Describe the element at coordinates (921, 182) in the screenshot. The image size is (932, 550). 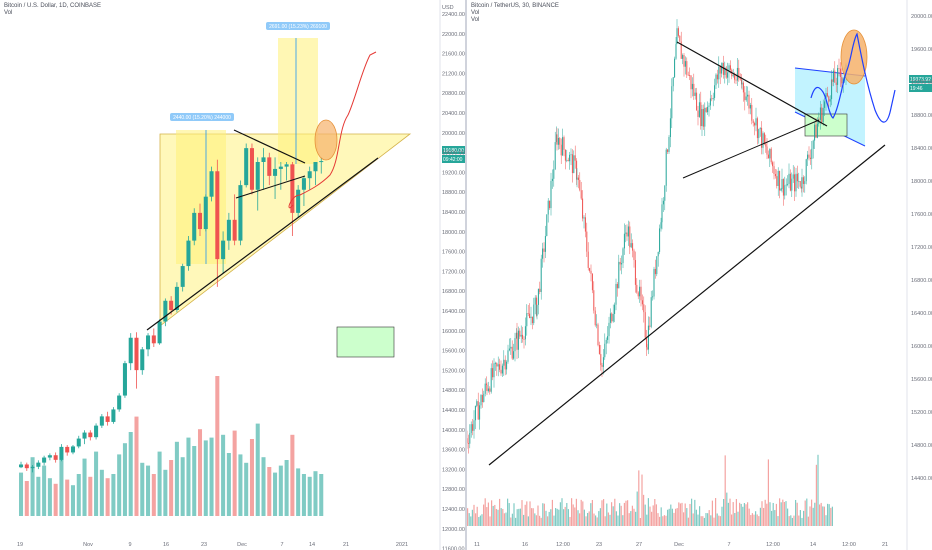
I see `right-y-tick: 18000.00` at that location.